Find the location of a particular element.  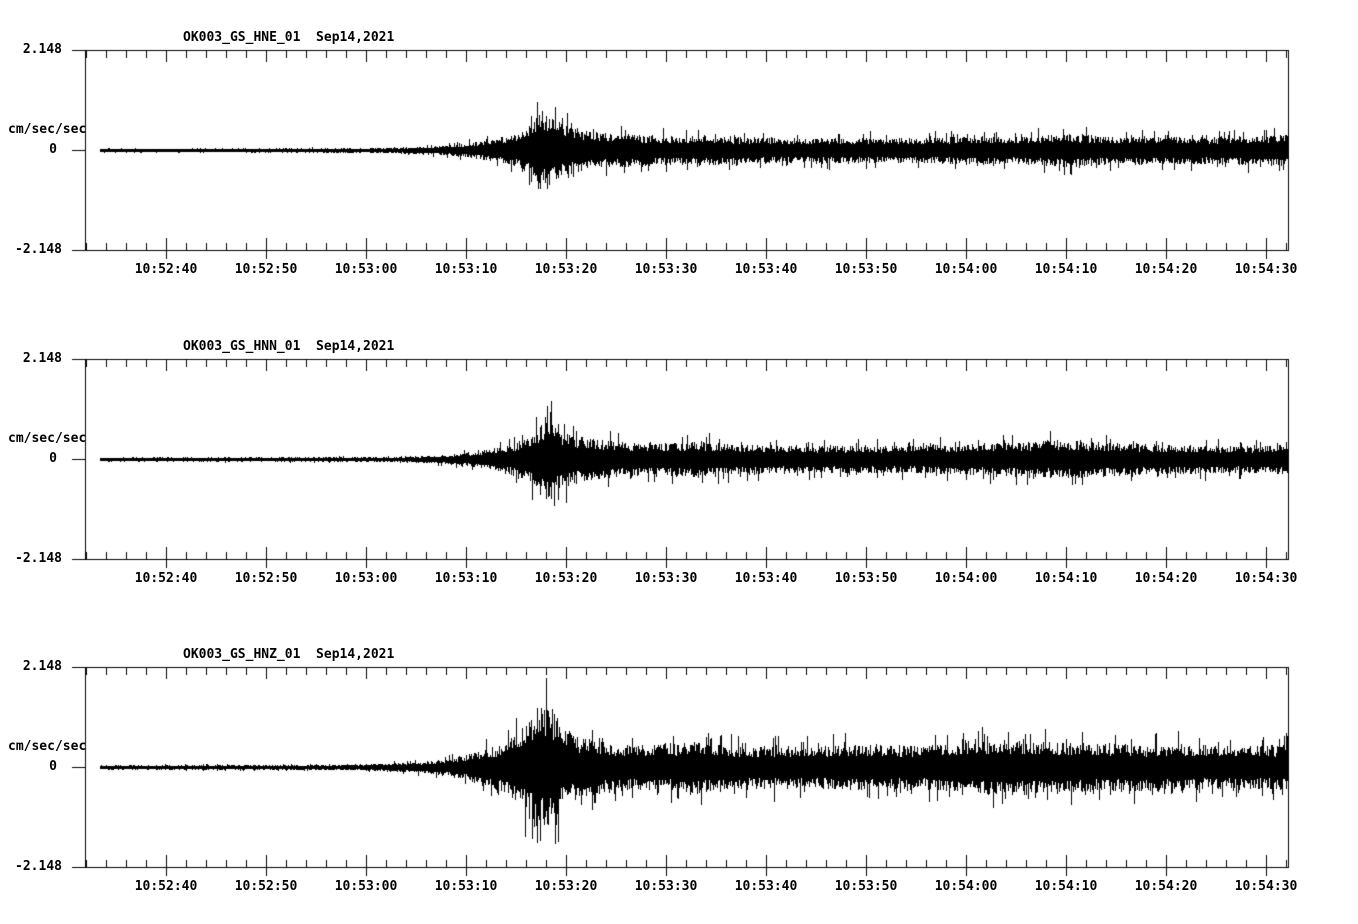

panel-title: OK003_GS_HNN_01 Sep14,2021 is located at coordinates (289, 346).